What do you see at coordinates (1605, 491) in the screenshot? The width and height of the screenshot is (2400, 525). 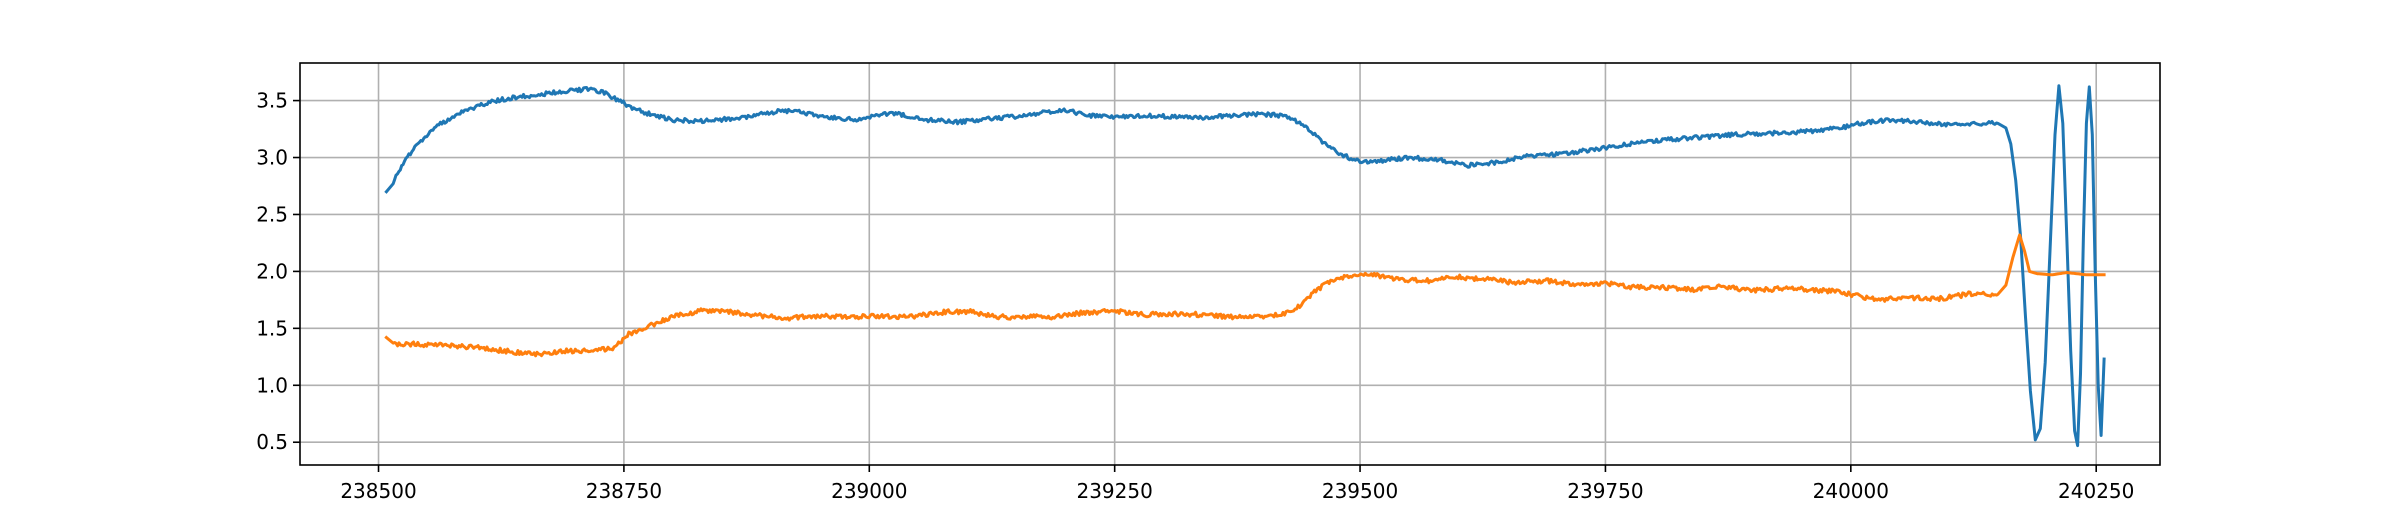 I see `x-tick-label: 239750` at bounding box center [1605, 491].